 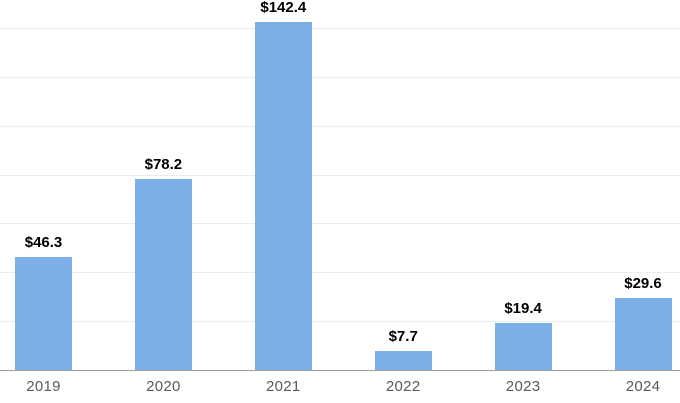 I want to click on value-label: $7.7, so click(x=403, y=337).